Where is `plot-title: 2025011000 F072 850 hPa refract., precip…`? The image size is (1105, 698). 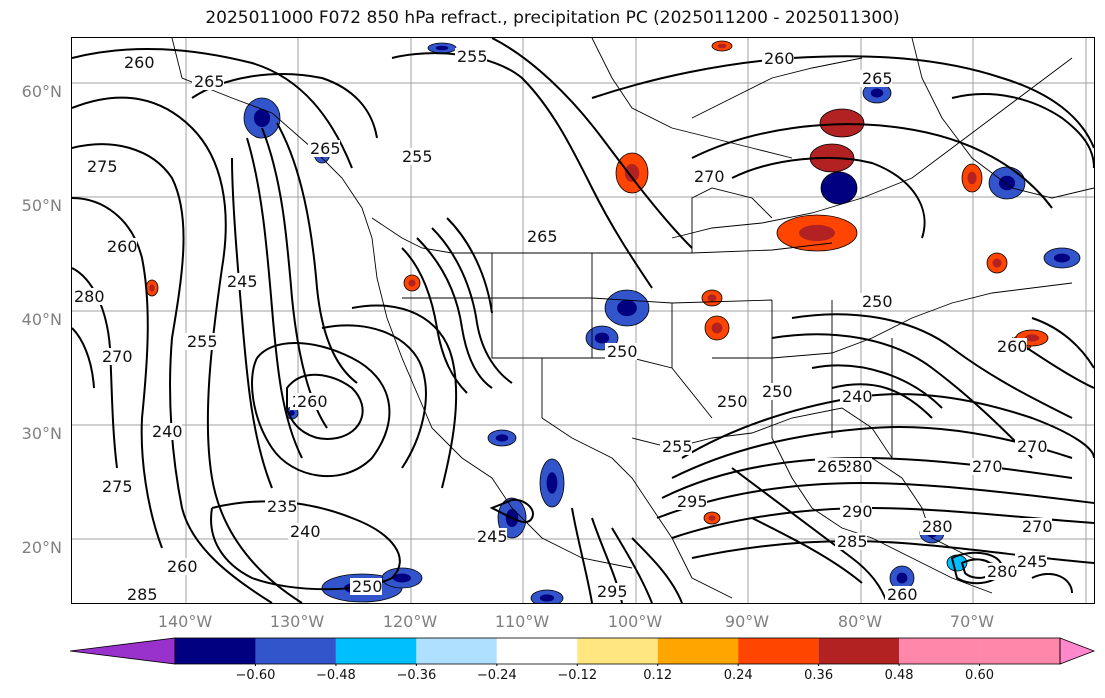 plot-title: 2025011000 F072 850 hPa refract., precip… is located at coordinates (552, 18).